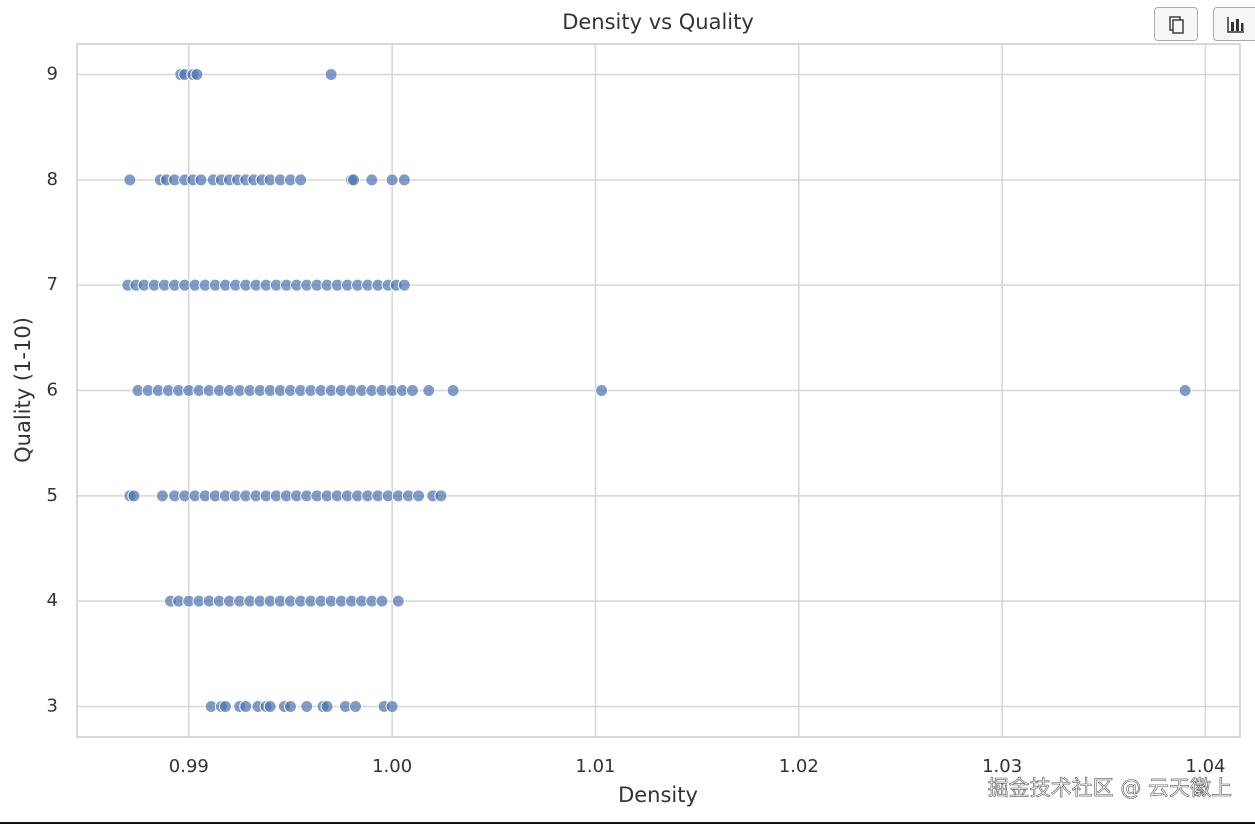 This screenshot has width=1255, height=826. I want to click on x-tick-label: 1.04, so click(1205, 766).